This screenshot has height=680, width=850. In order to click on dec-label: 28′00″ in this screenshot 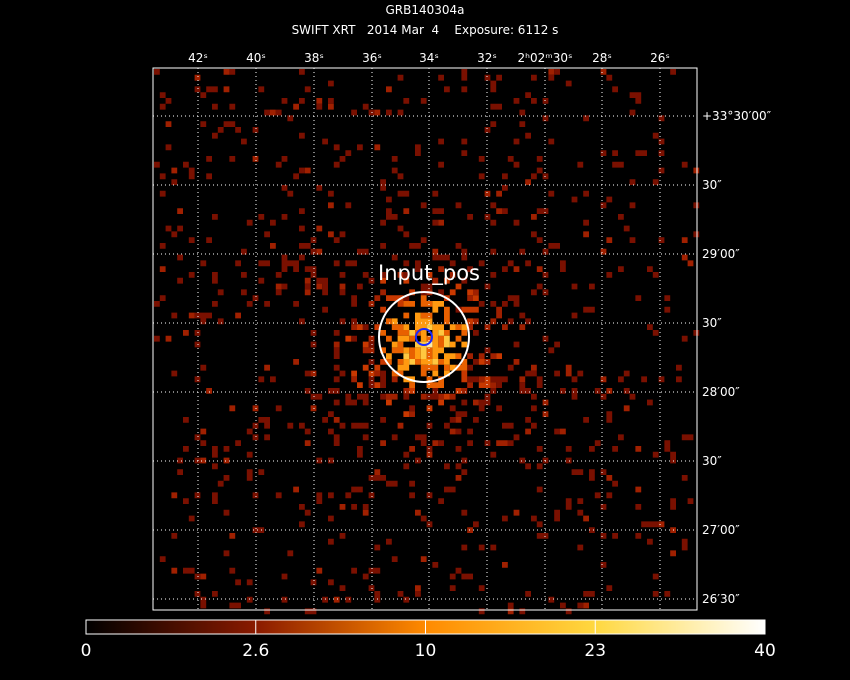, I will do `click(721, 392)`.